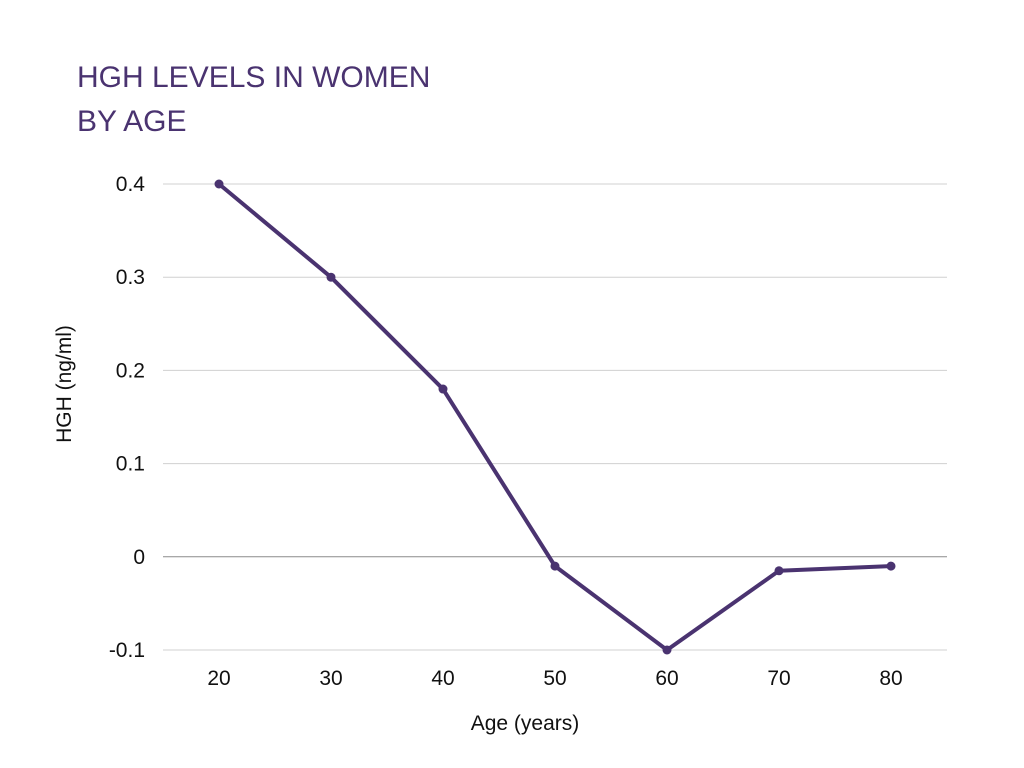 The image size is (1024, 768). I want to click on x-tick-labels: 20 30 40 50 60 70 80, so click(554, 678).